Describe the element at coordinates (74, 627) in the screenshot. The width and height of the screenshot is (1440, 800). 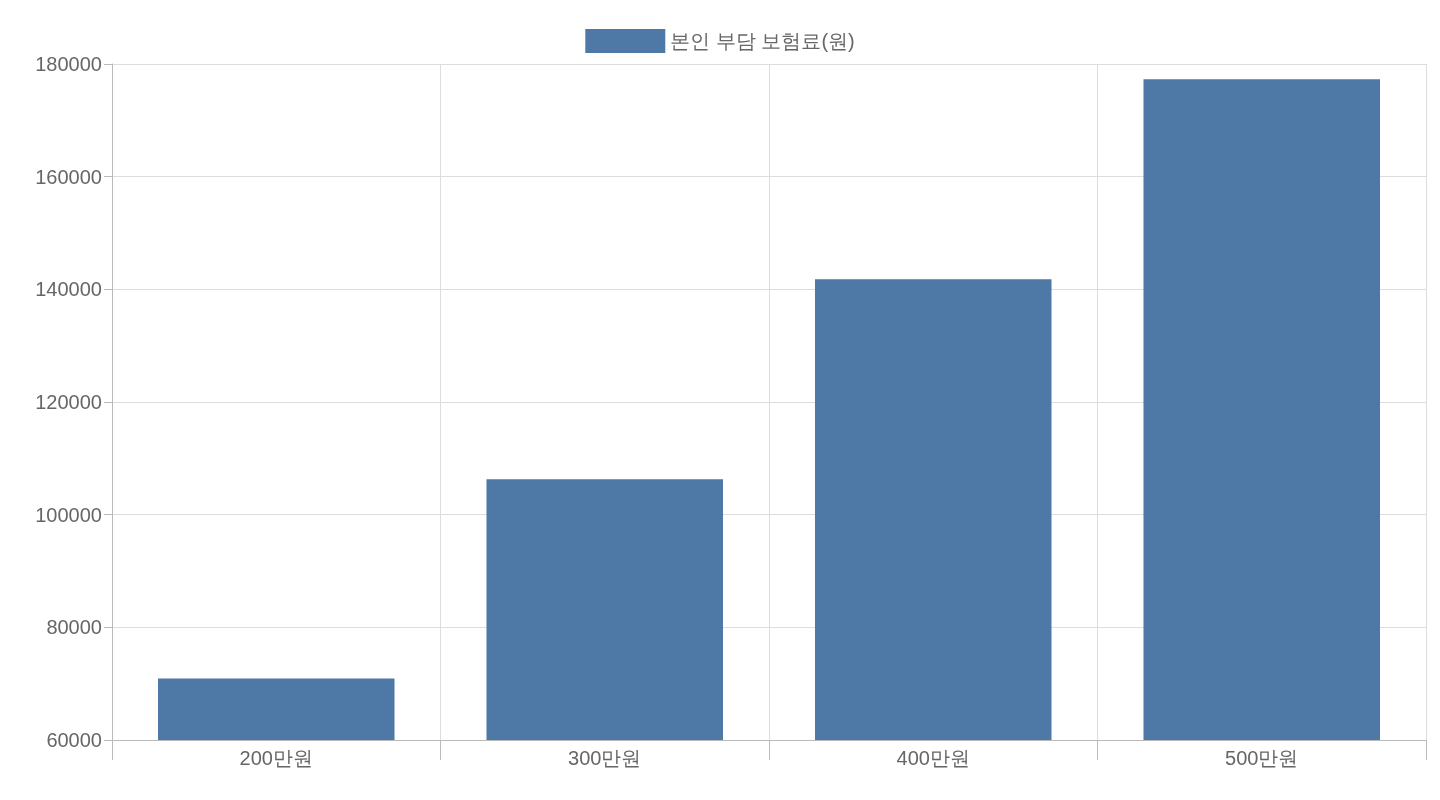
I see `y-tick-label: 80000` at that location.